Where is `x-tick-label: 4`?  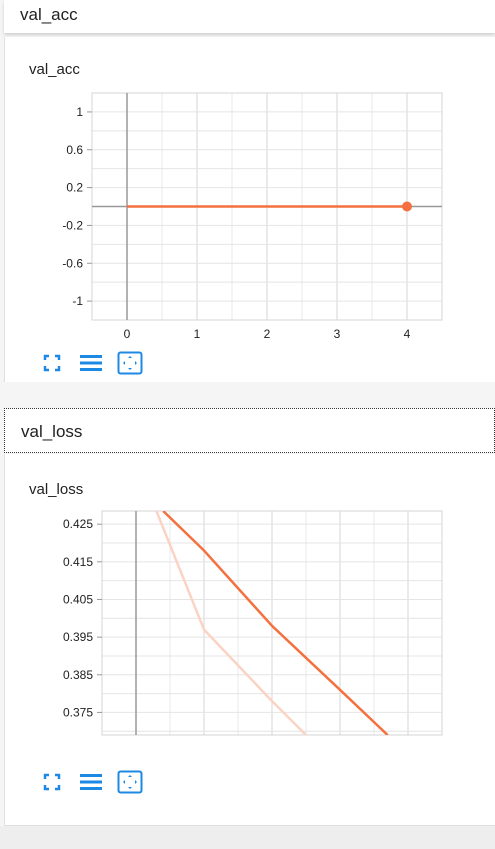
x-tick-label: 4 is located at coordinates (407, 334).